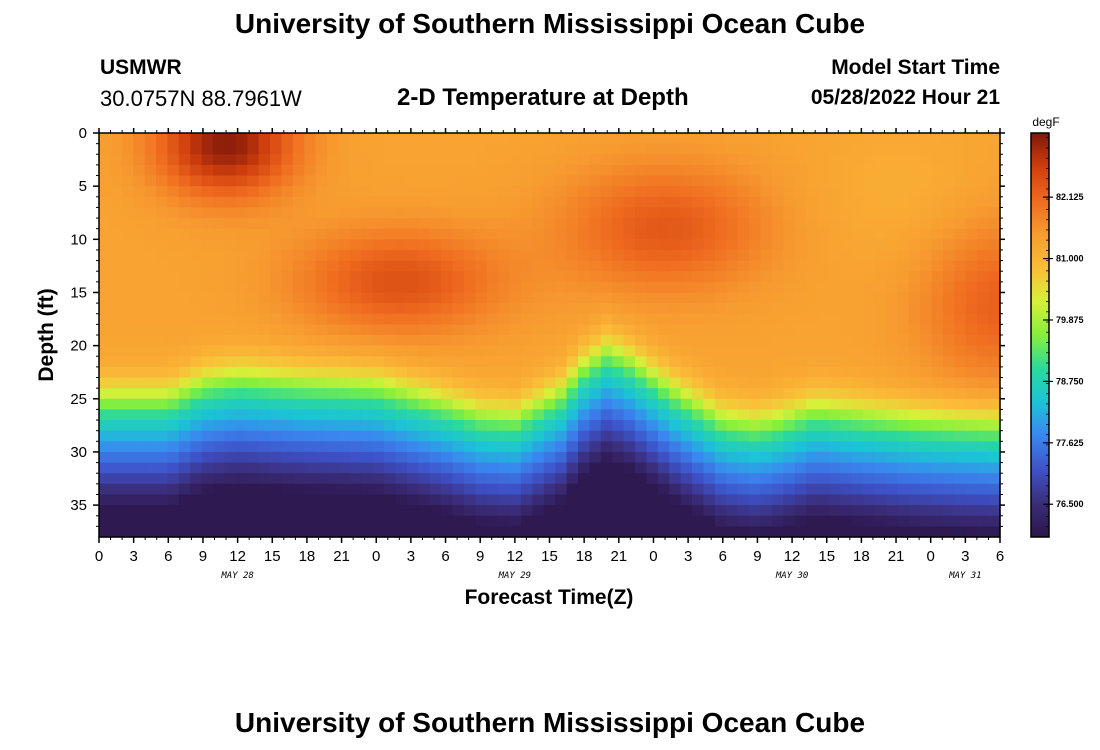  What do you see at coordinates (653, 556) in the screenshot?
I see `x-tick-label: 0` at bounding box center [653, 556].